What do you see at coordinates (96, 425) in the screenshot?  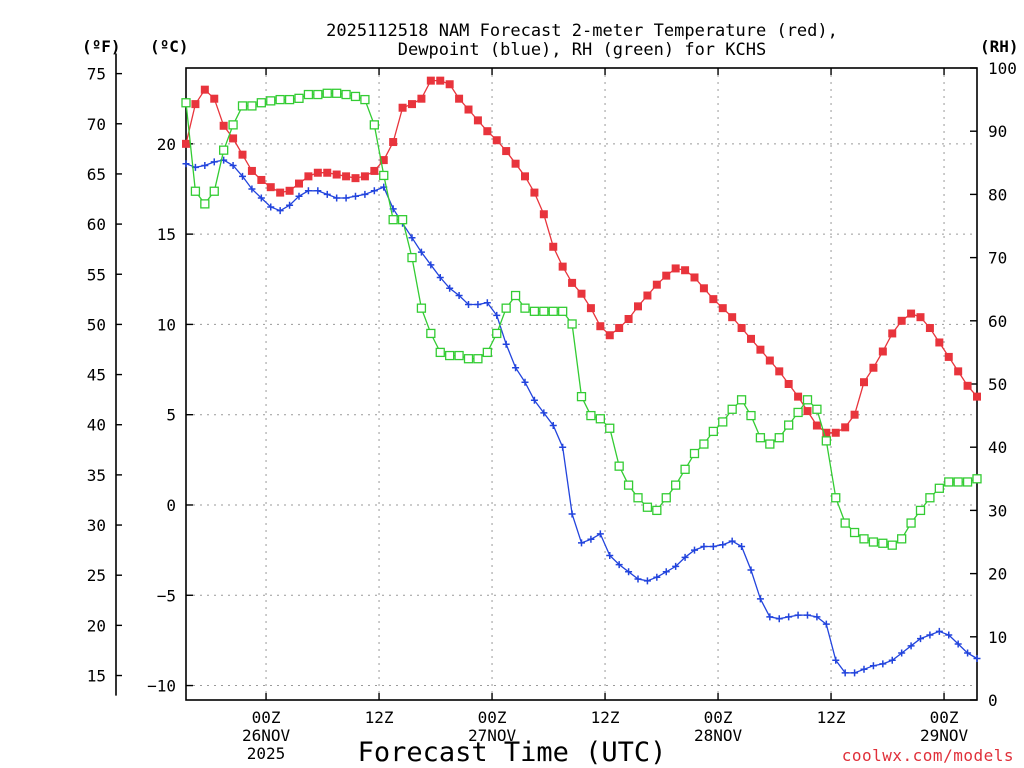 I see `fahrenheit-tick-label: 40` at bounding box center [96, 425].